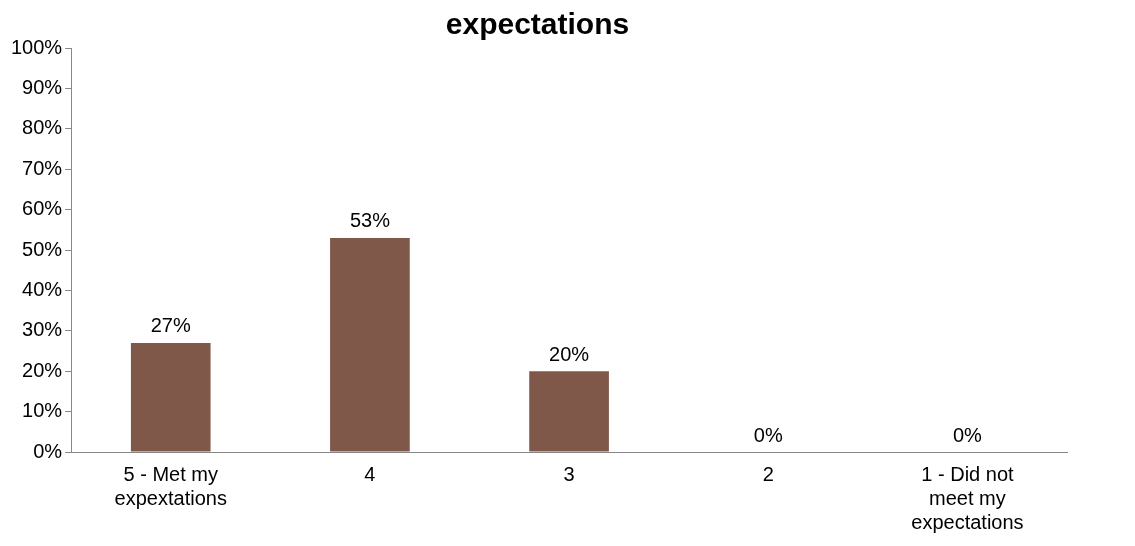 The image size is (1135, 546). Describe the element at coordinates (768, 473) in the screenshot. I see `x-tick-label: 2` at that location.